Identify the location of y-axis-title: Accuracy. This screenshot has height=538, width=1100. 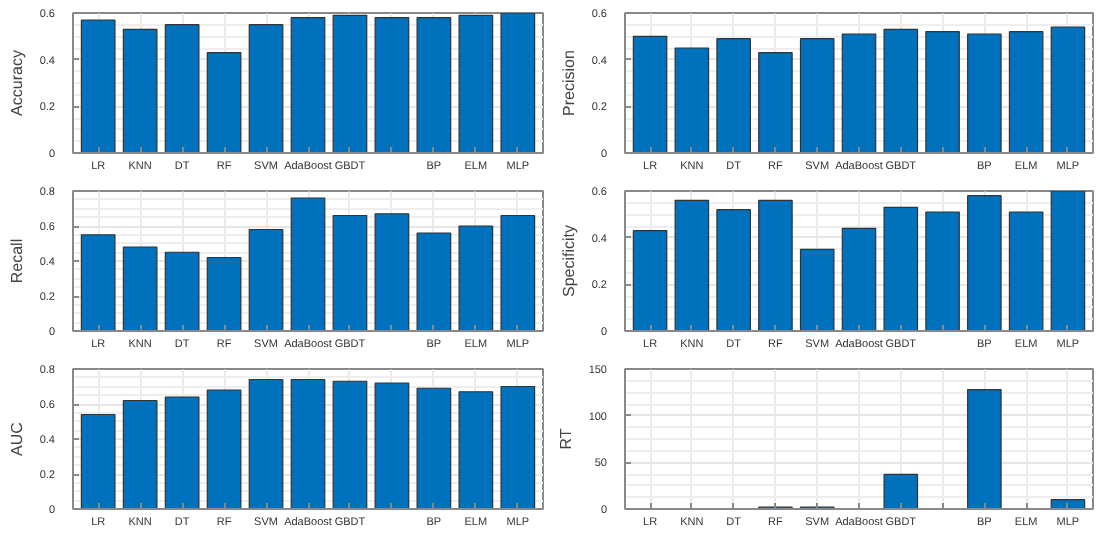
(16, 83).